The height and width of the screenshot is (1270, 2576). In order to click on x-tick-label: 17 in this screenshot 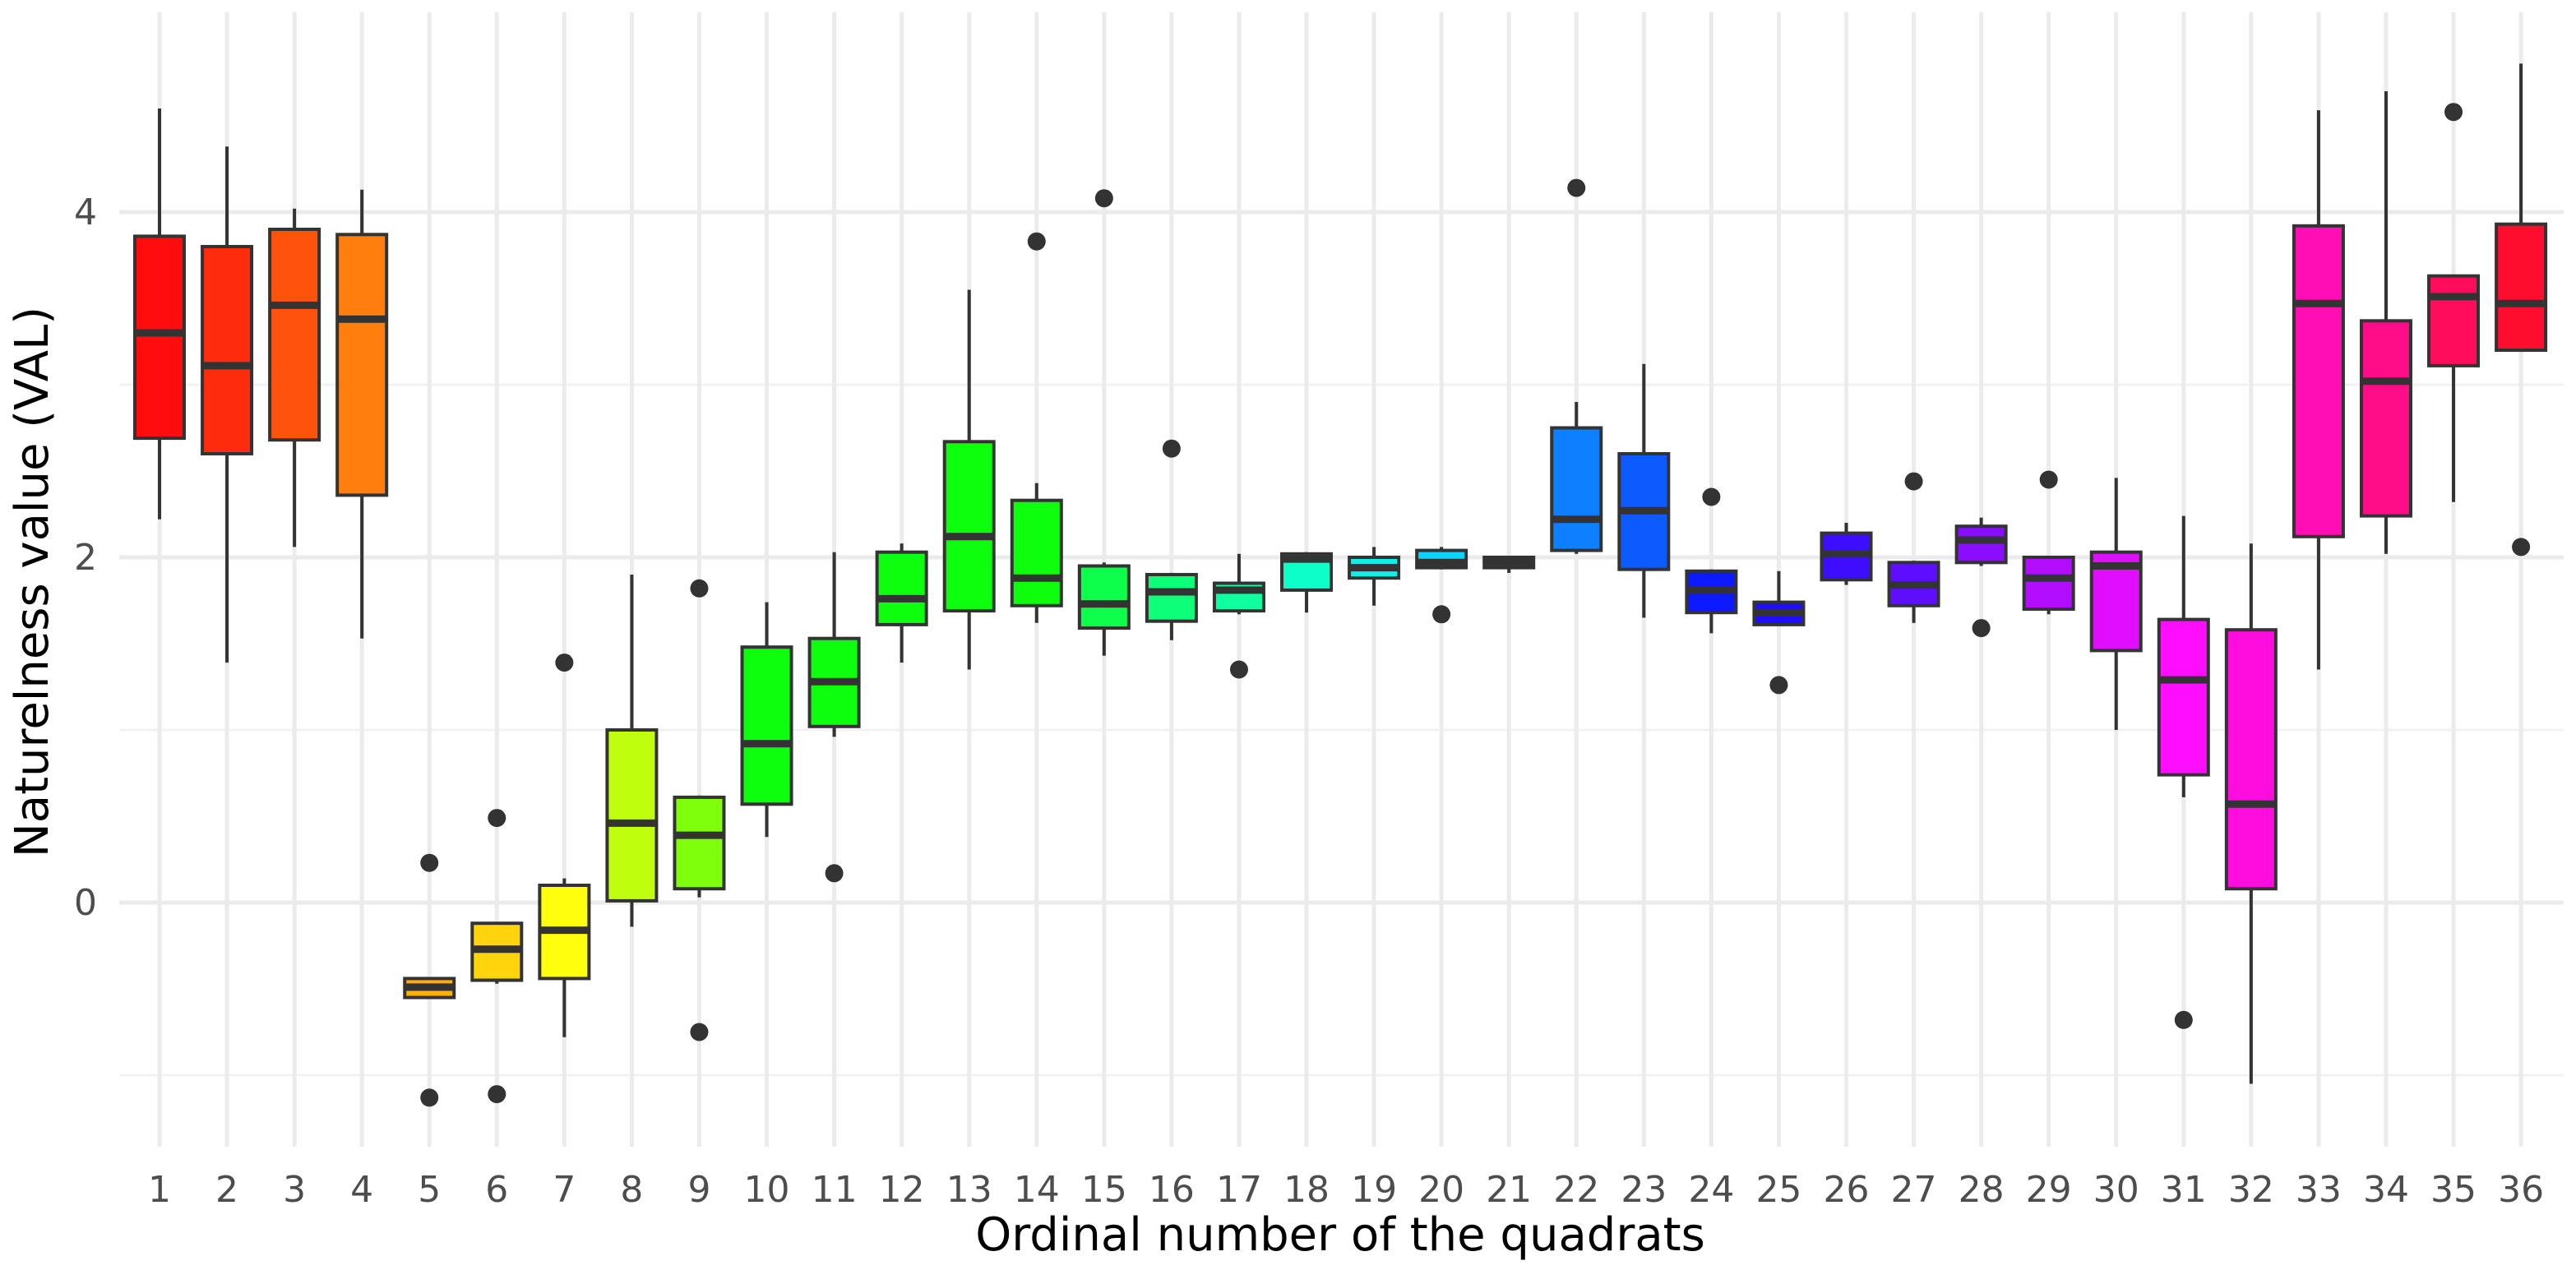, I will do `click(1239, 1190)`.